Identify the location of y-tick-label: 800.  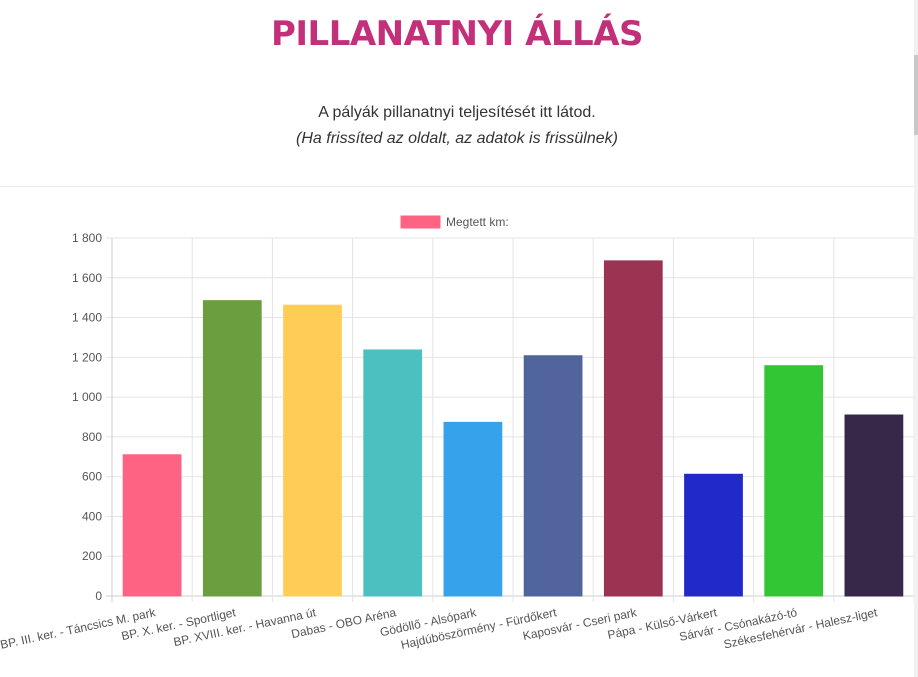
(92, 437).